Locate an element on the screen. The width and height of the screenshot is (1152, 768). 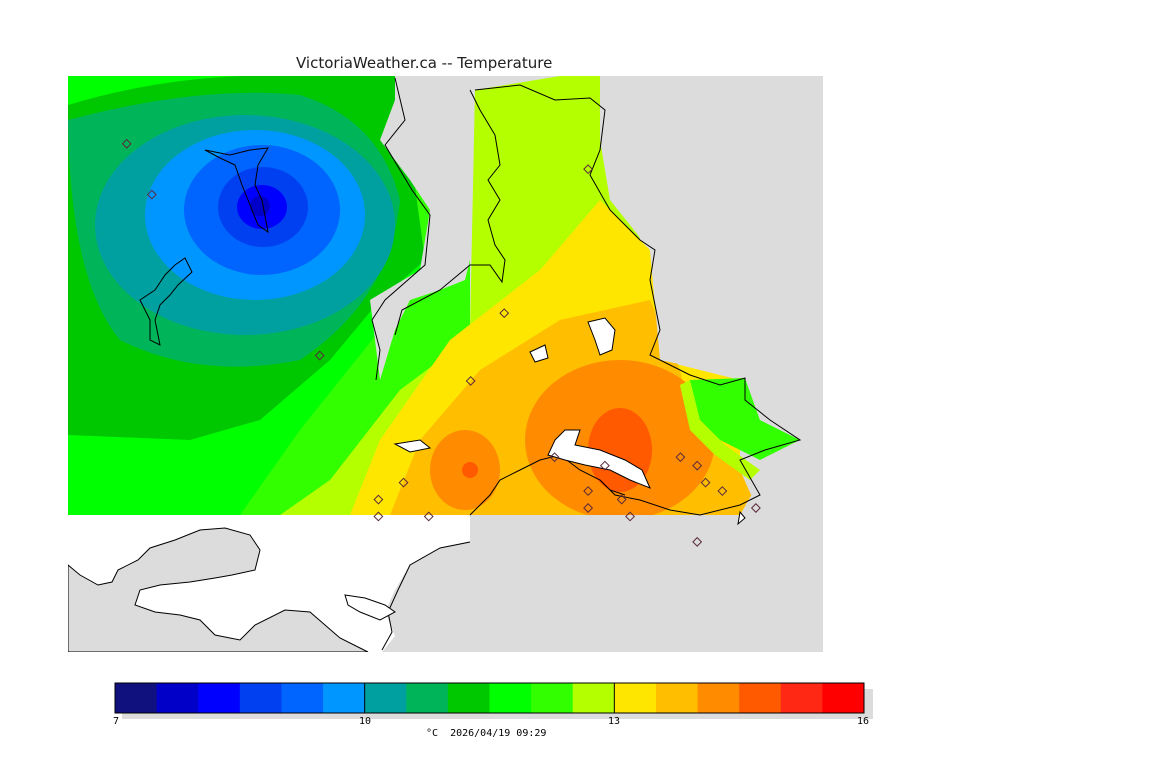
inlet-southwest is located at coordinates (166, 301).